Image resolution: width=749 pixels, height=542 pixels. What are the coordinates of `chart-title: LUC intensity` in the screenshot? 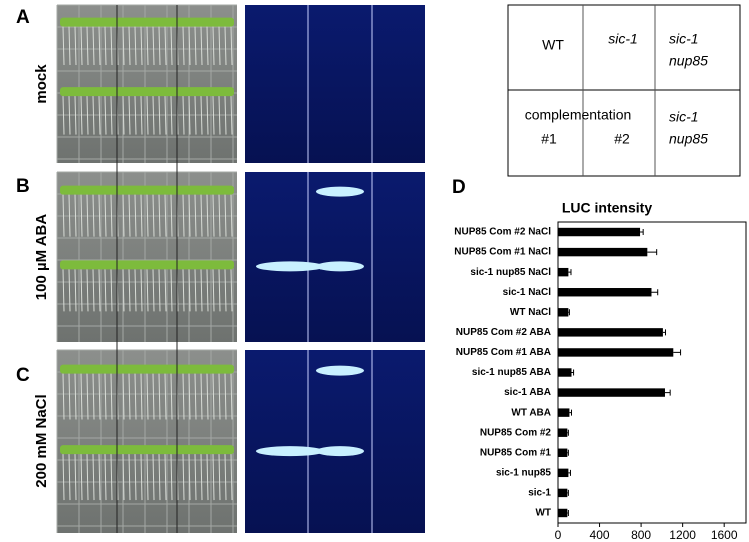 It's located at (607, 208).